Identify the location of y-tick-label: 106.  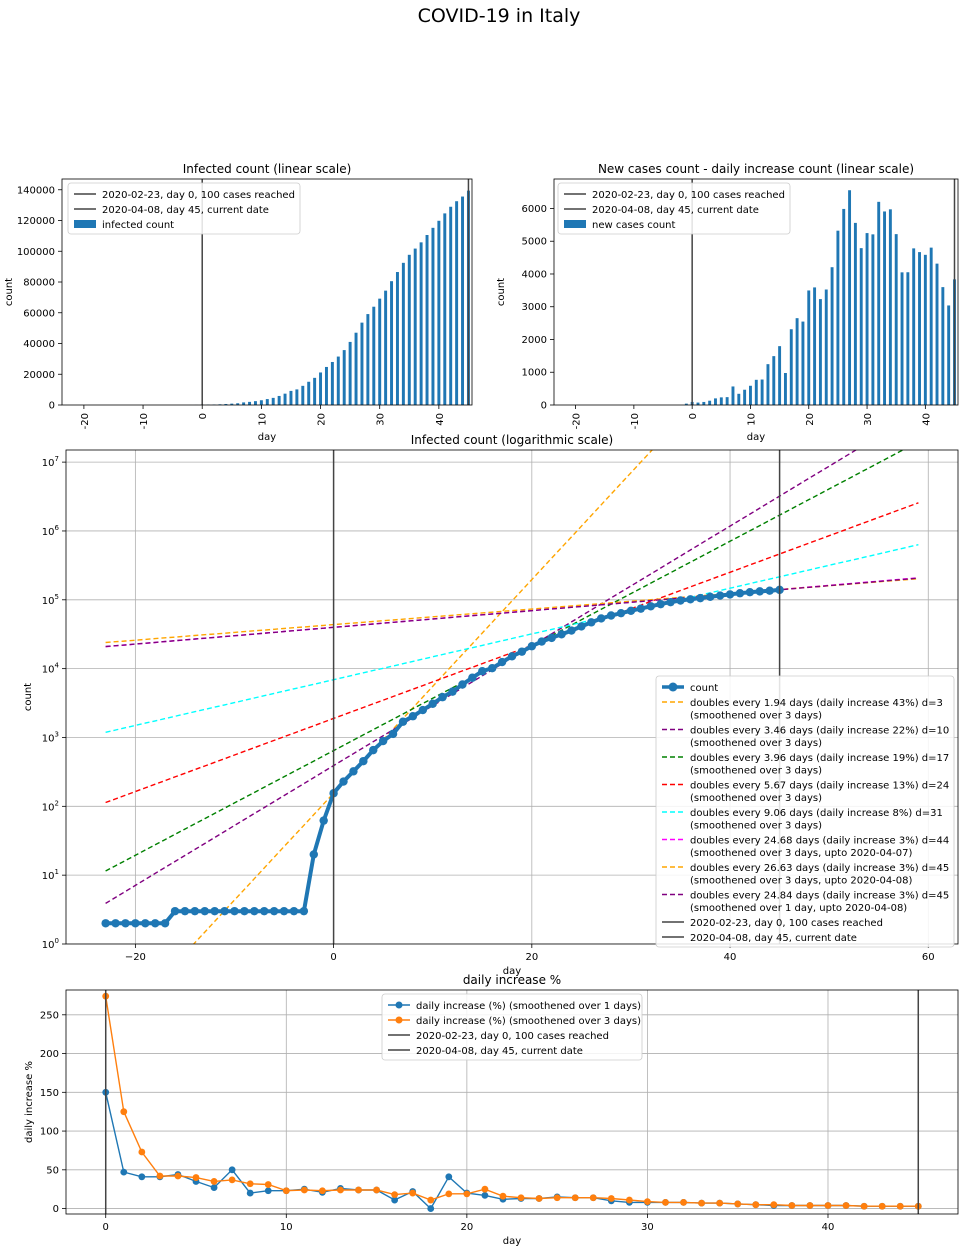
(51, 531).